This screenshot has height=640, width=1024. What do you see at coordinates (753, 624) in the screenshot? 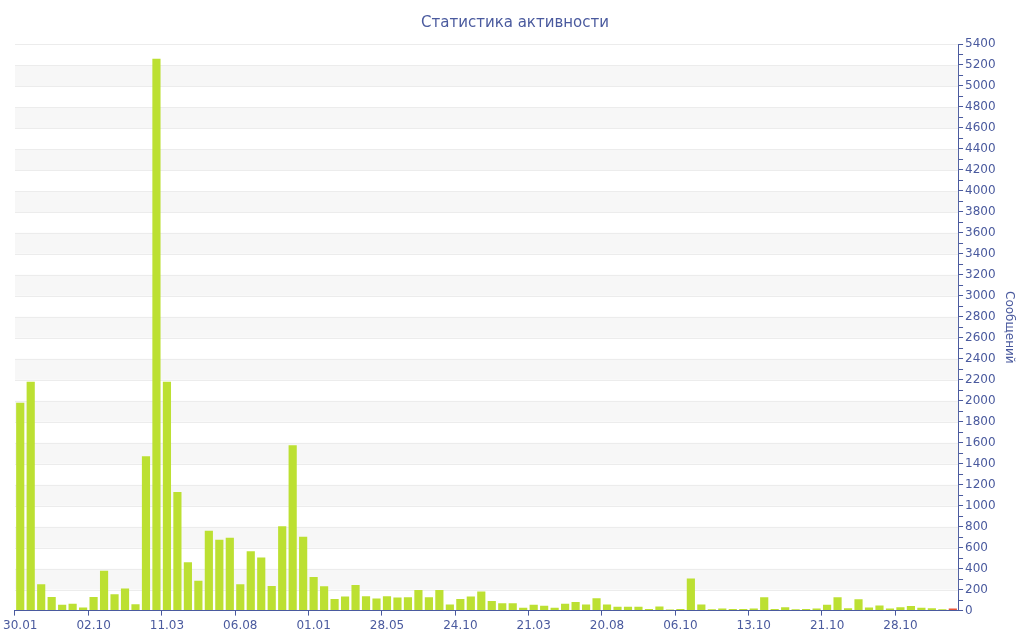
I see `x-tick-label: 13.10` at bounding box center [753, 624].